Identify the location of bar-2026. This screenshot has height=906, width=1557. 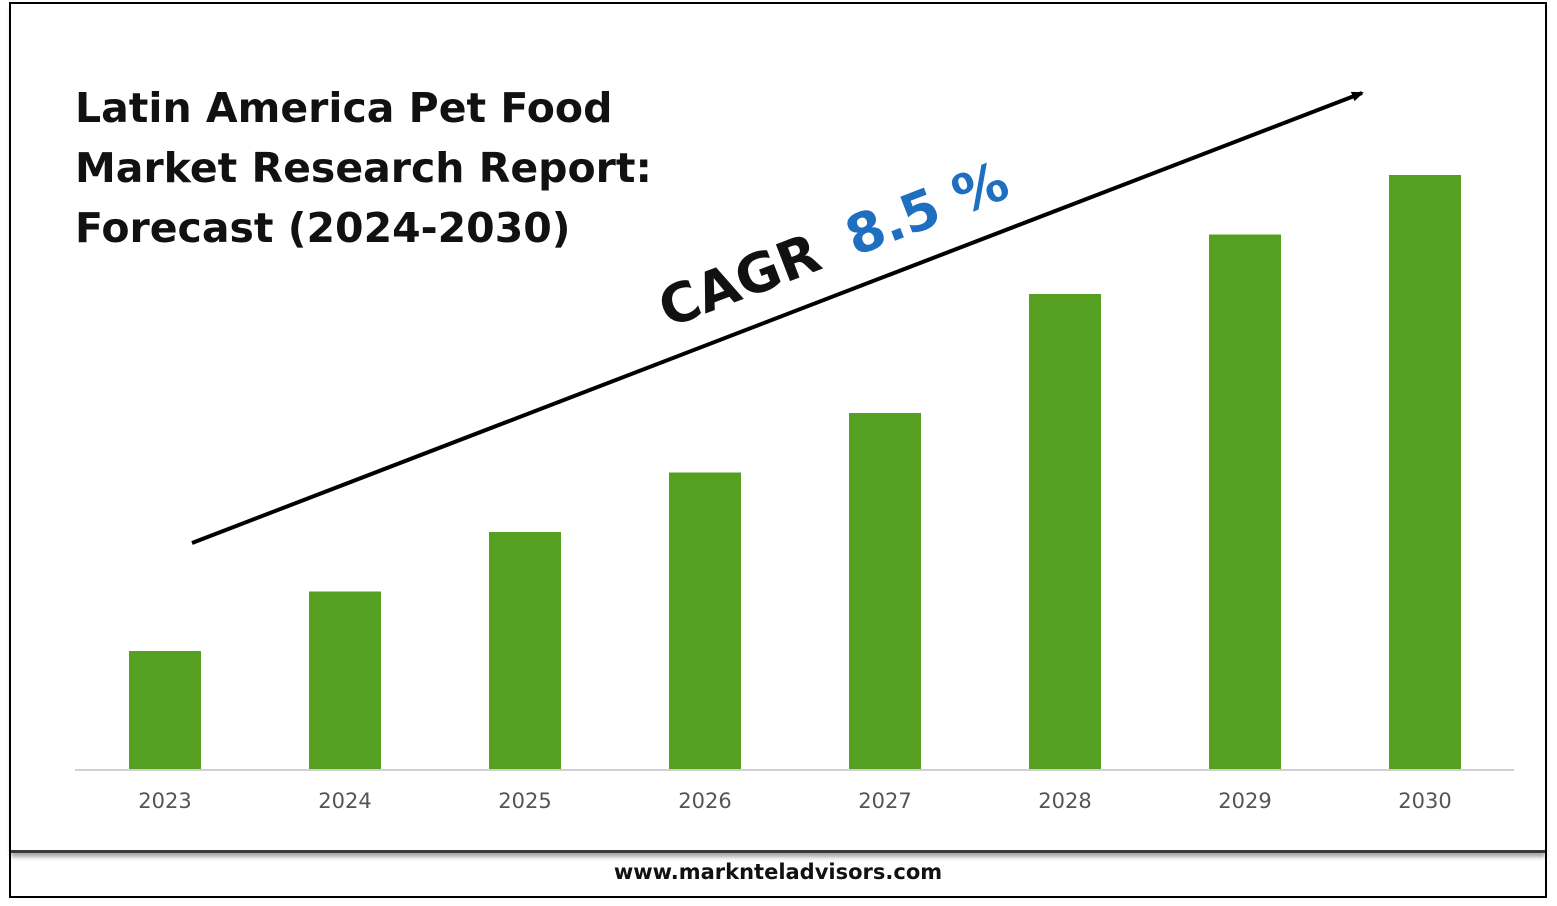
(705, 621).